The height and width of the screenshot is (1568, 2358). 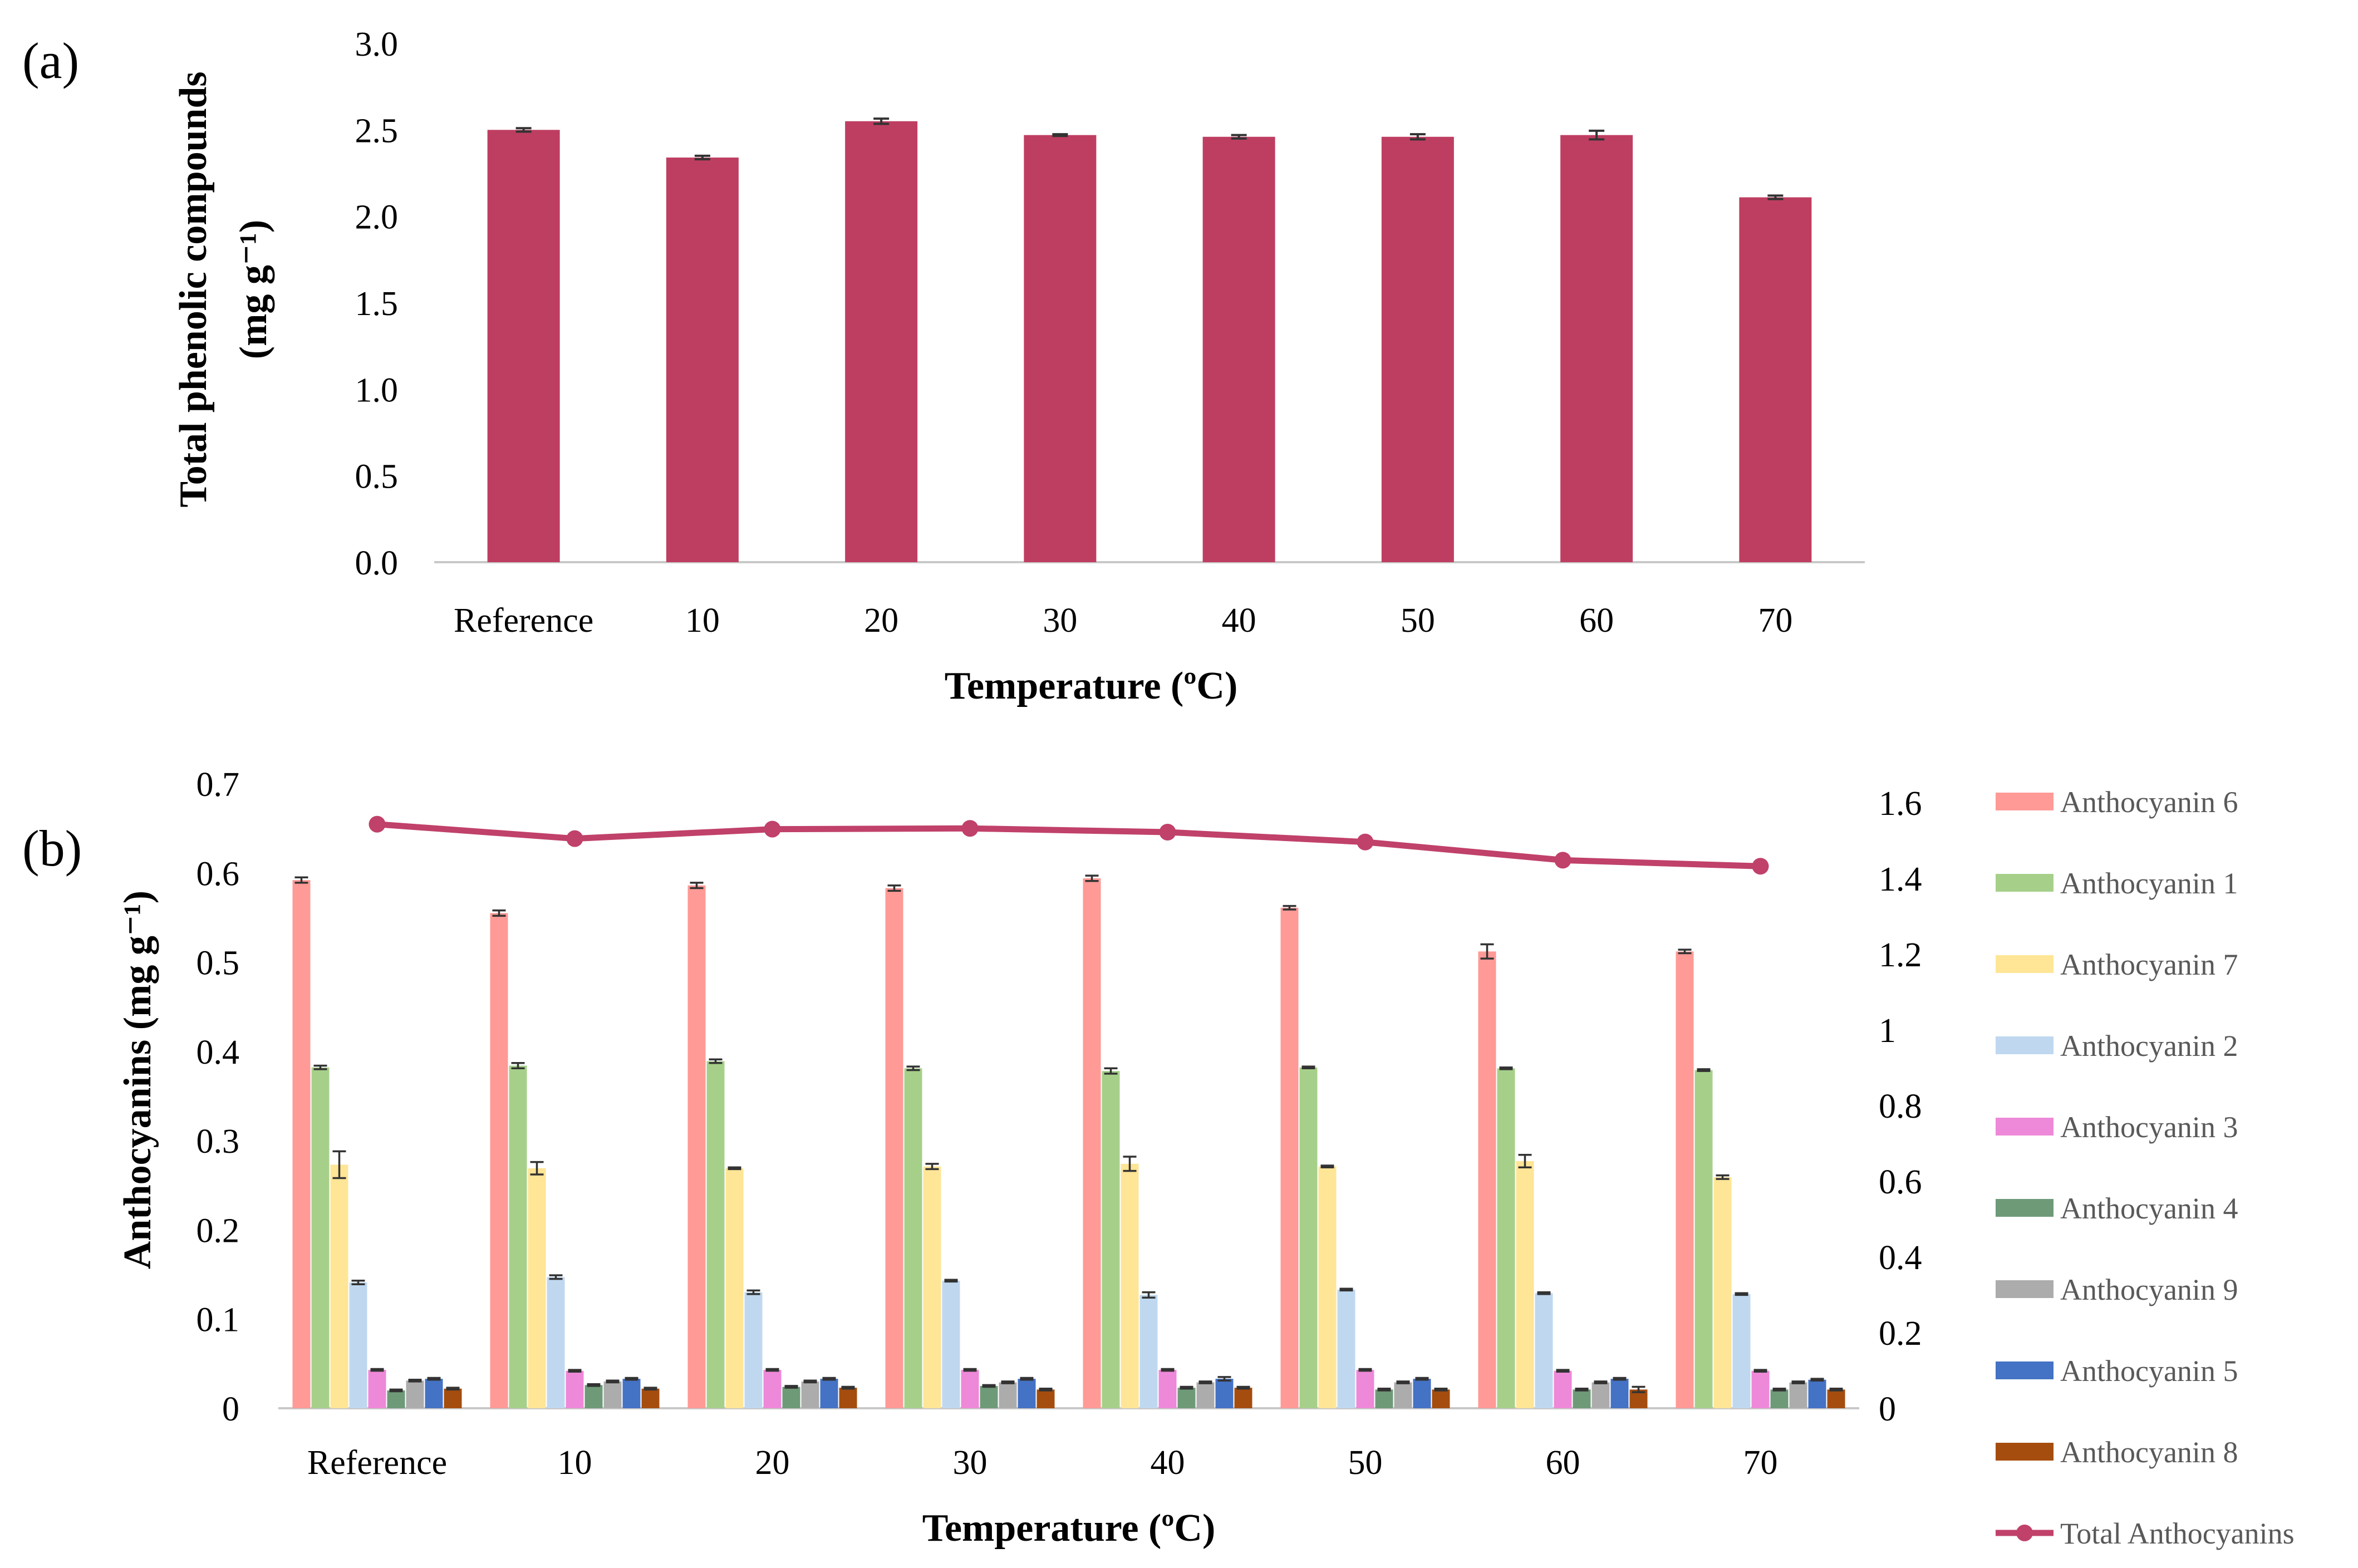 What do you see at coordinates (1365, 1463) in the screenshot?
I see `panel-b-x-tick-label: 50` at bounding box center [1365, 1463].